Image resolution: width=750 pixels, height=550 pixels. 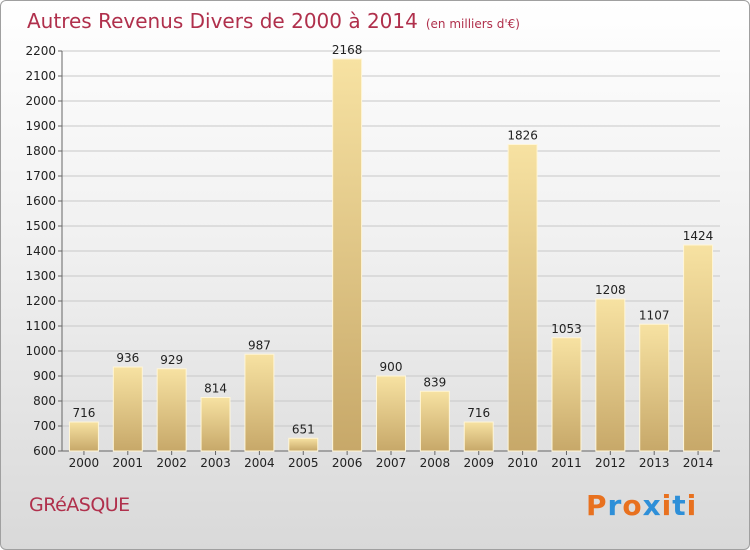 I want to click on value-label-2001: 936, so click(x=127, y=358).